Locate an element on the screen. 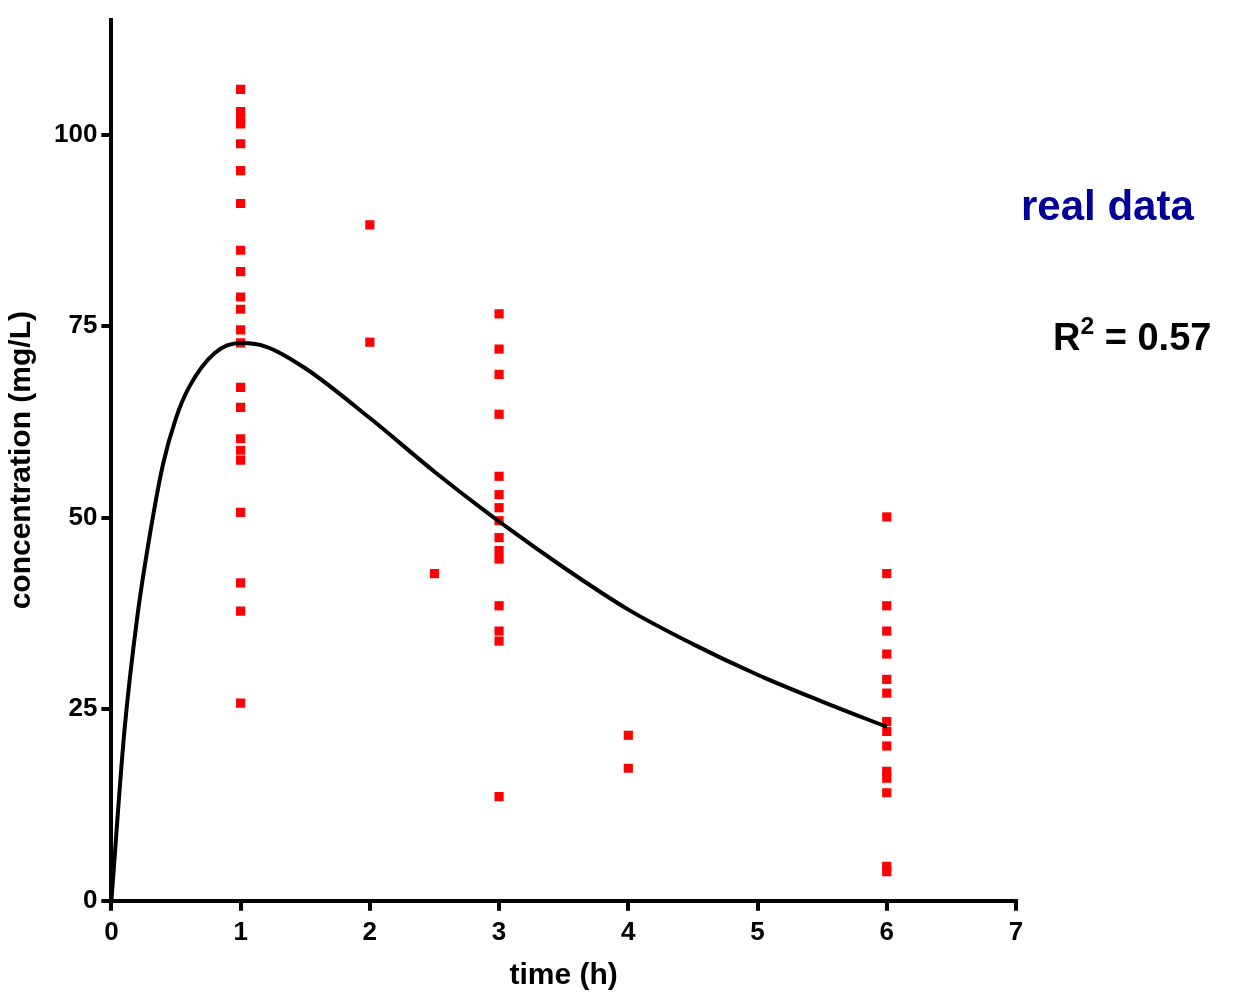 The image size is (1238, 998). y-tick-label: 75 is located at coordinates (83, 324).